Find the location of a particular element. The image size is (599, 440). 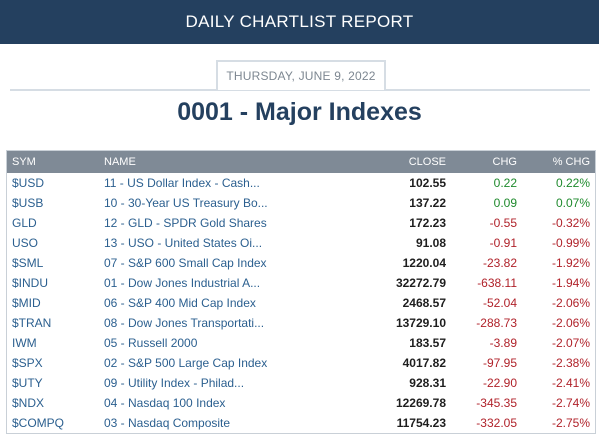

symbol-link: $UTY is located at coordinates (27, 383).